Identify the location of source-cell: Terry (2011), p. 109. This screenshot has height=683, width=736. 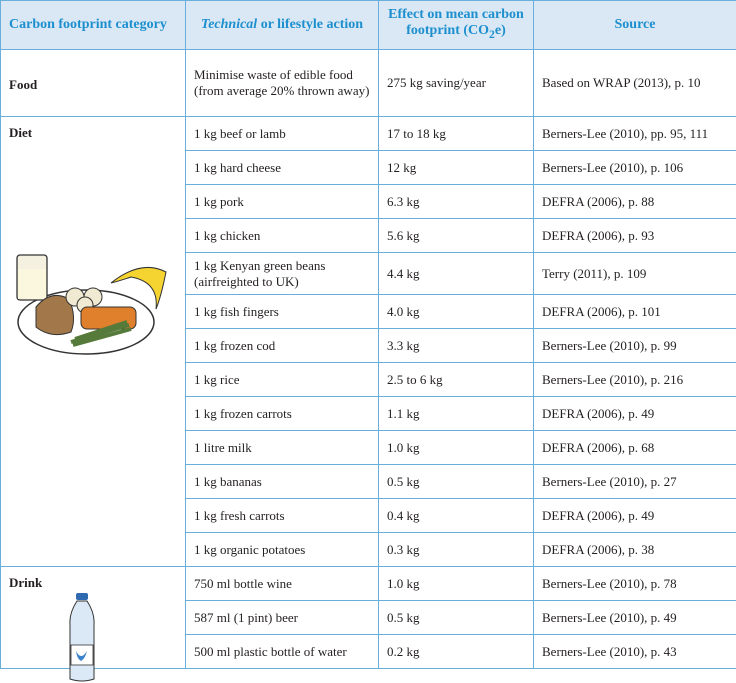
(635, 274).